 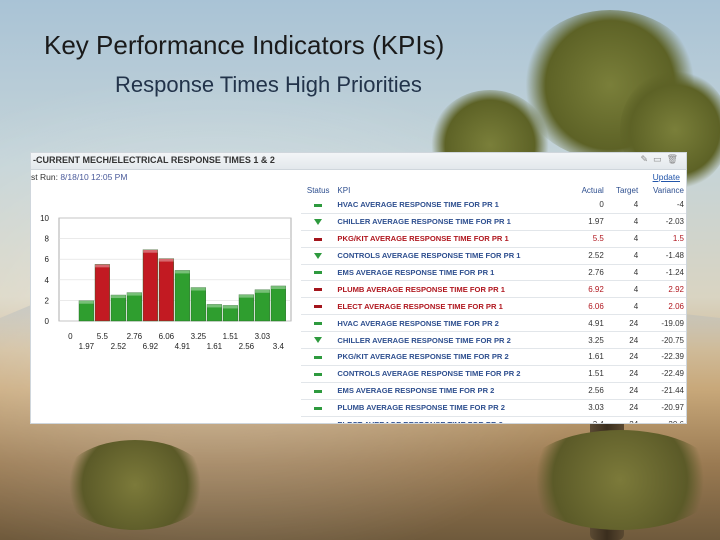 I want to click on variance-value: -1.48, so click(x=663, y=256).